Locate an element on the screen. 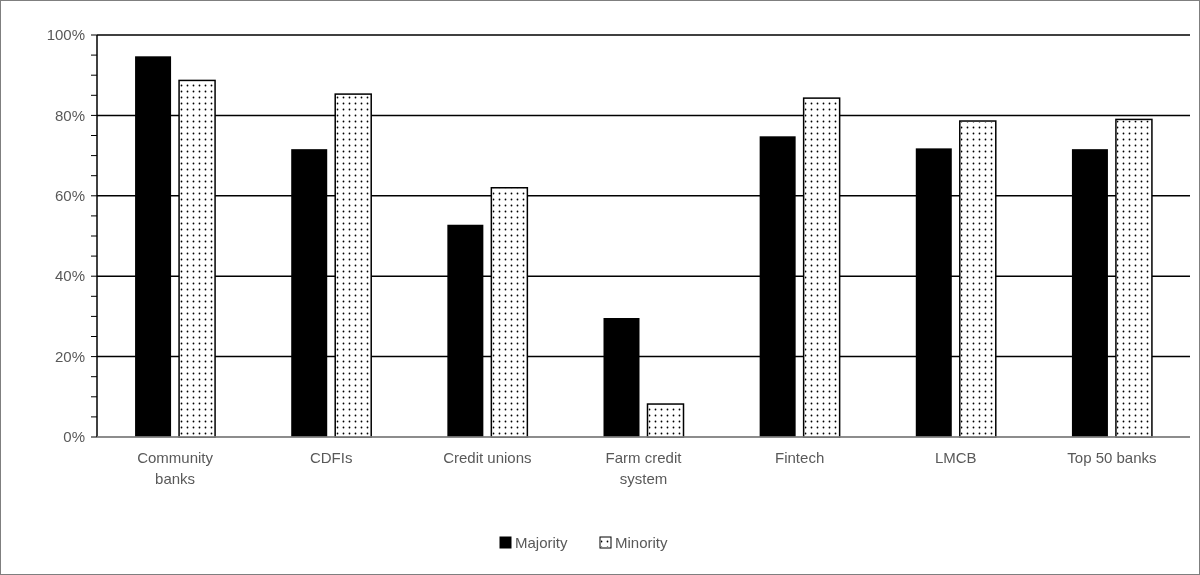 Image resolution: width=1200 pixels, height=575 pixels. y-tick-label: 20% is located at coordinates (69, 356).